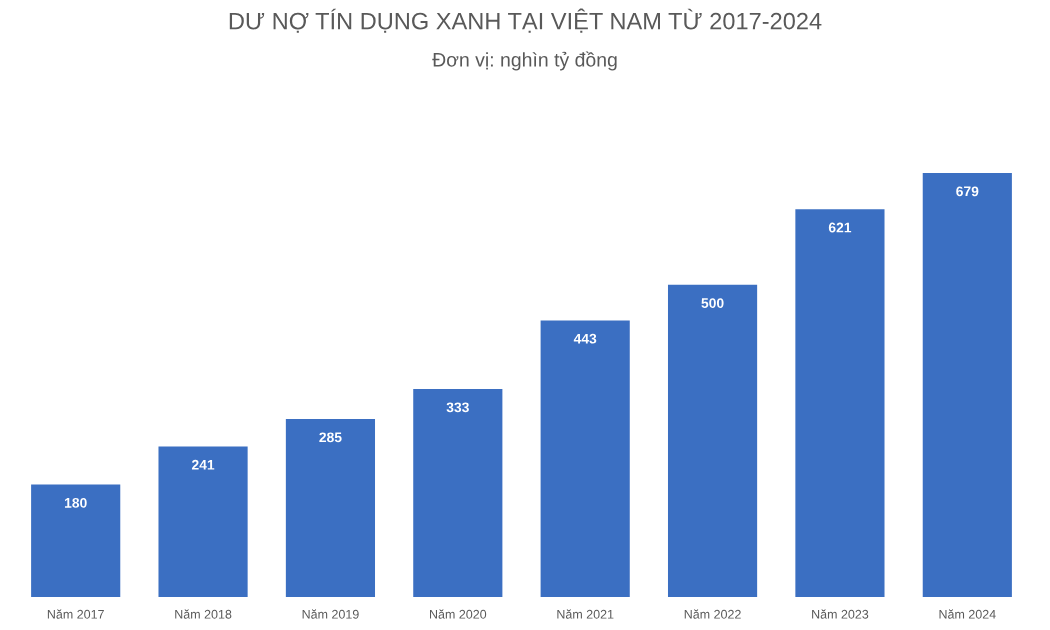 The image size is (1050, 630). What do you see at coordinates (967, 191) in the screenshot?
I see `data-label: 679` at bounding box center [967, 191].